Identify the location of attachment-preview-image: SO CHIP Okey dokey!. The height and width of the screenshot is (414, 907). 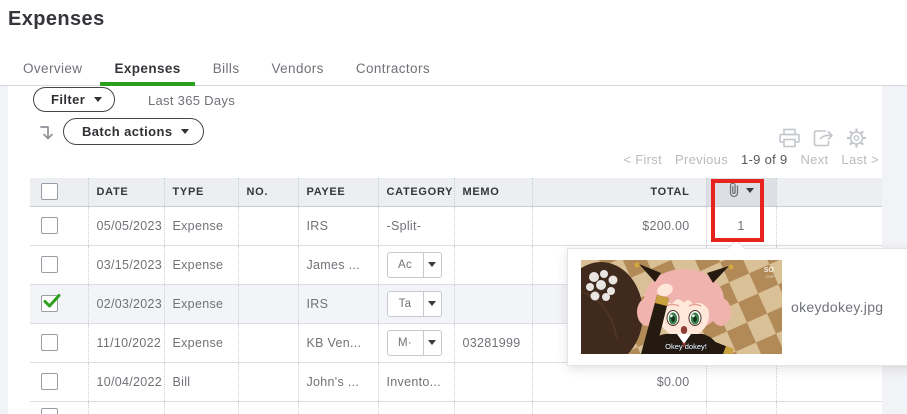
(681, 307).